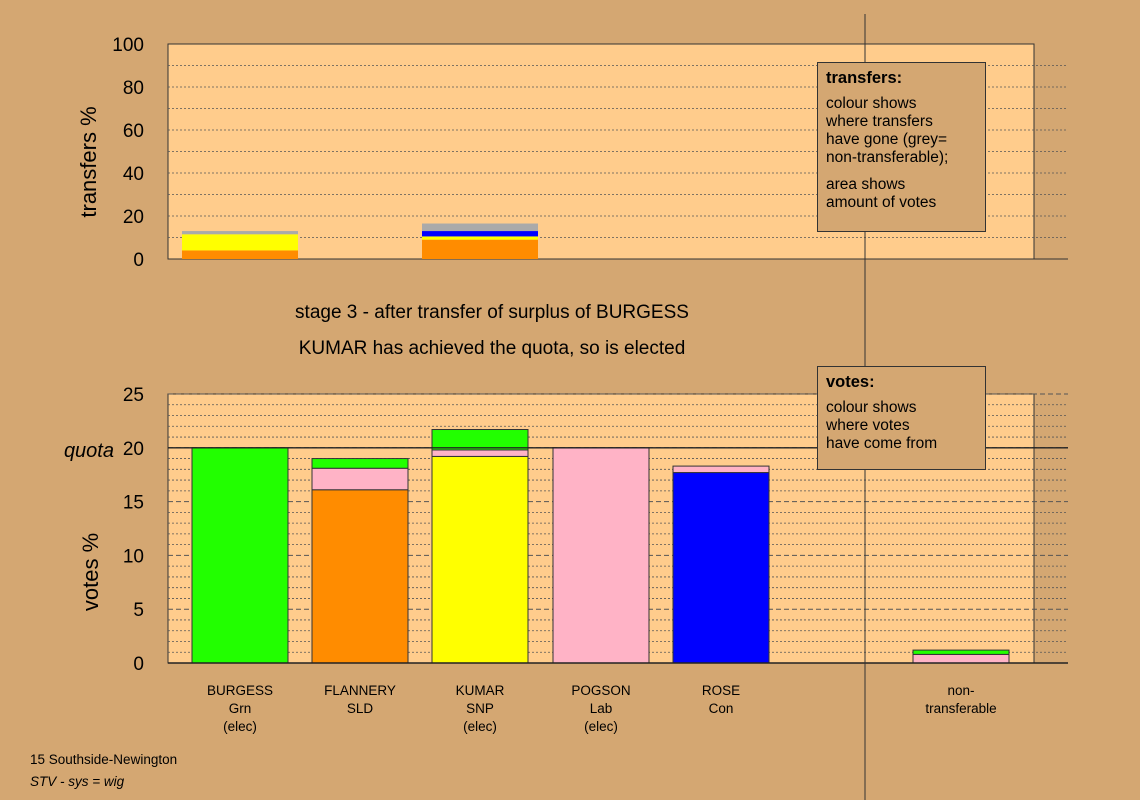  Describe the element at coordinates (360, 708) in the screenshot. I see `category-label: SLD` at that location.